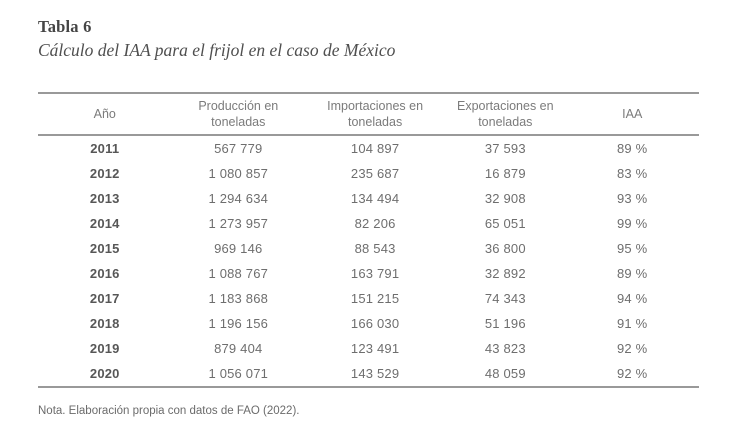 Image resolution: width=739 pixels, height=440 pixels. Describe the element at coordinates (104, 373) in the screenshot. I see `cell-year: 2020` at that location.